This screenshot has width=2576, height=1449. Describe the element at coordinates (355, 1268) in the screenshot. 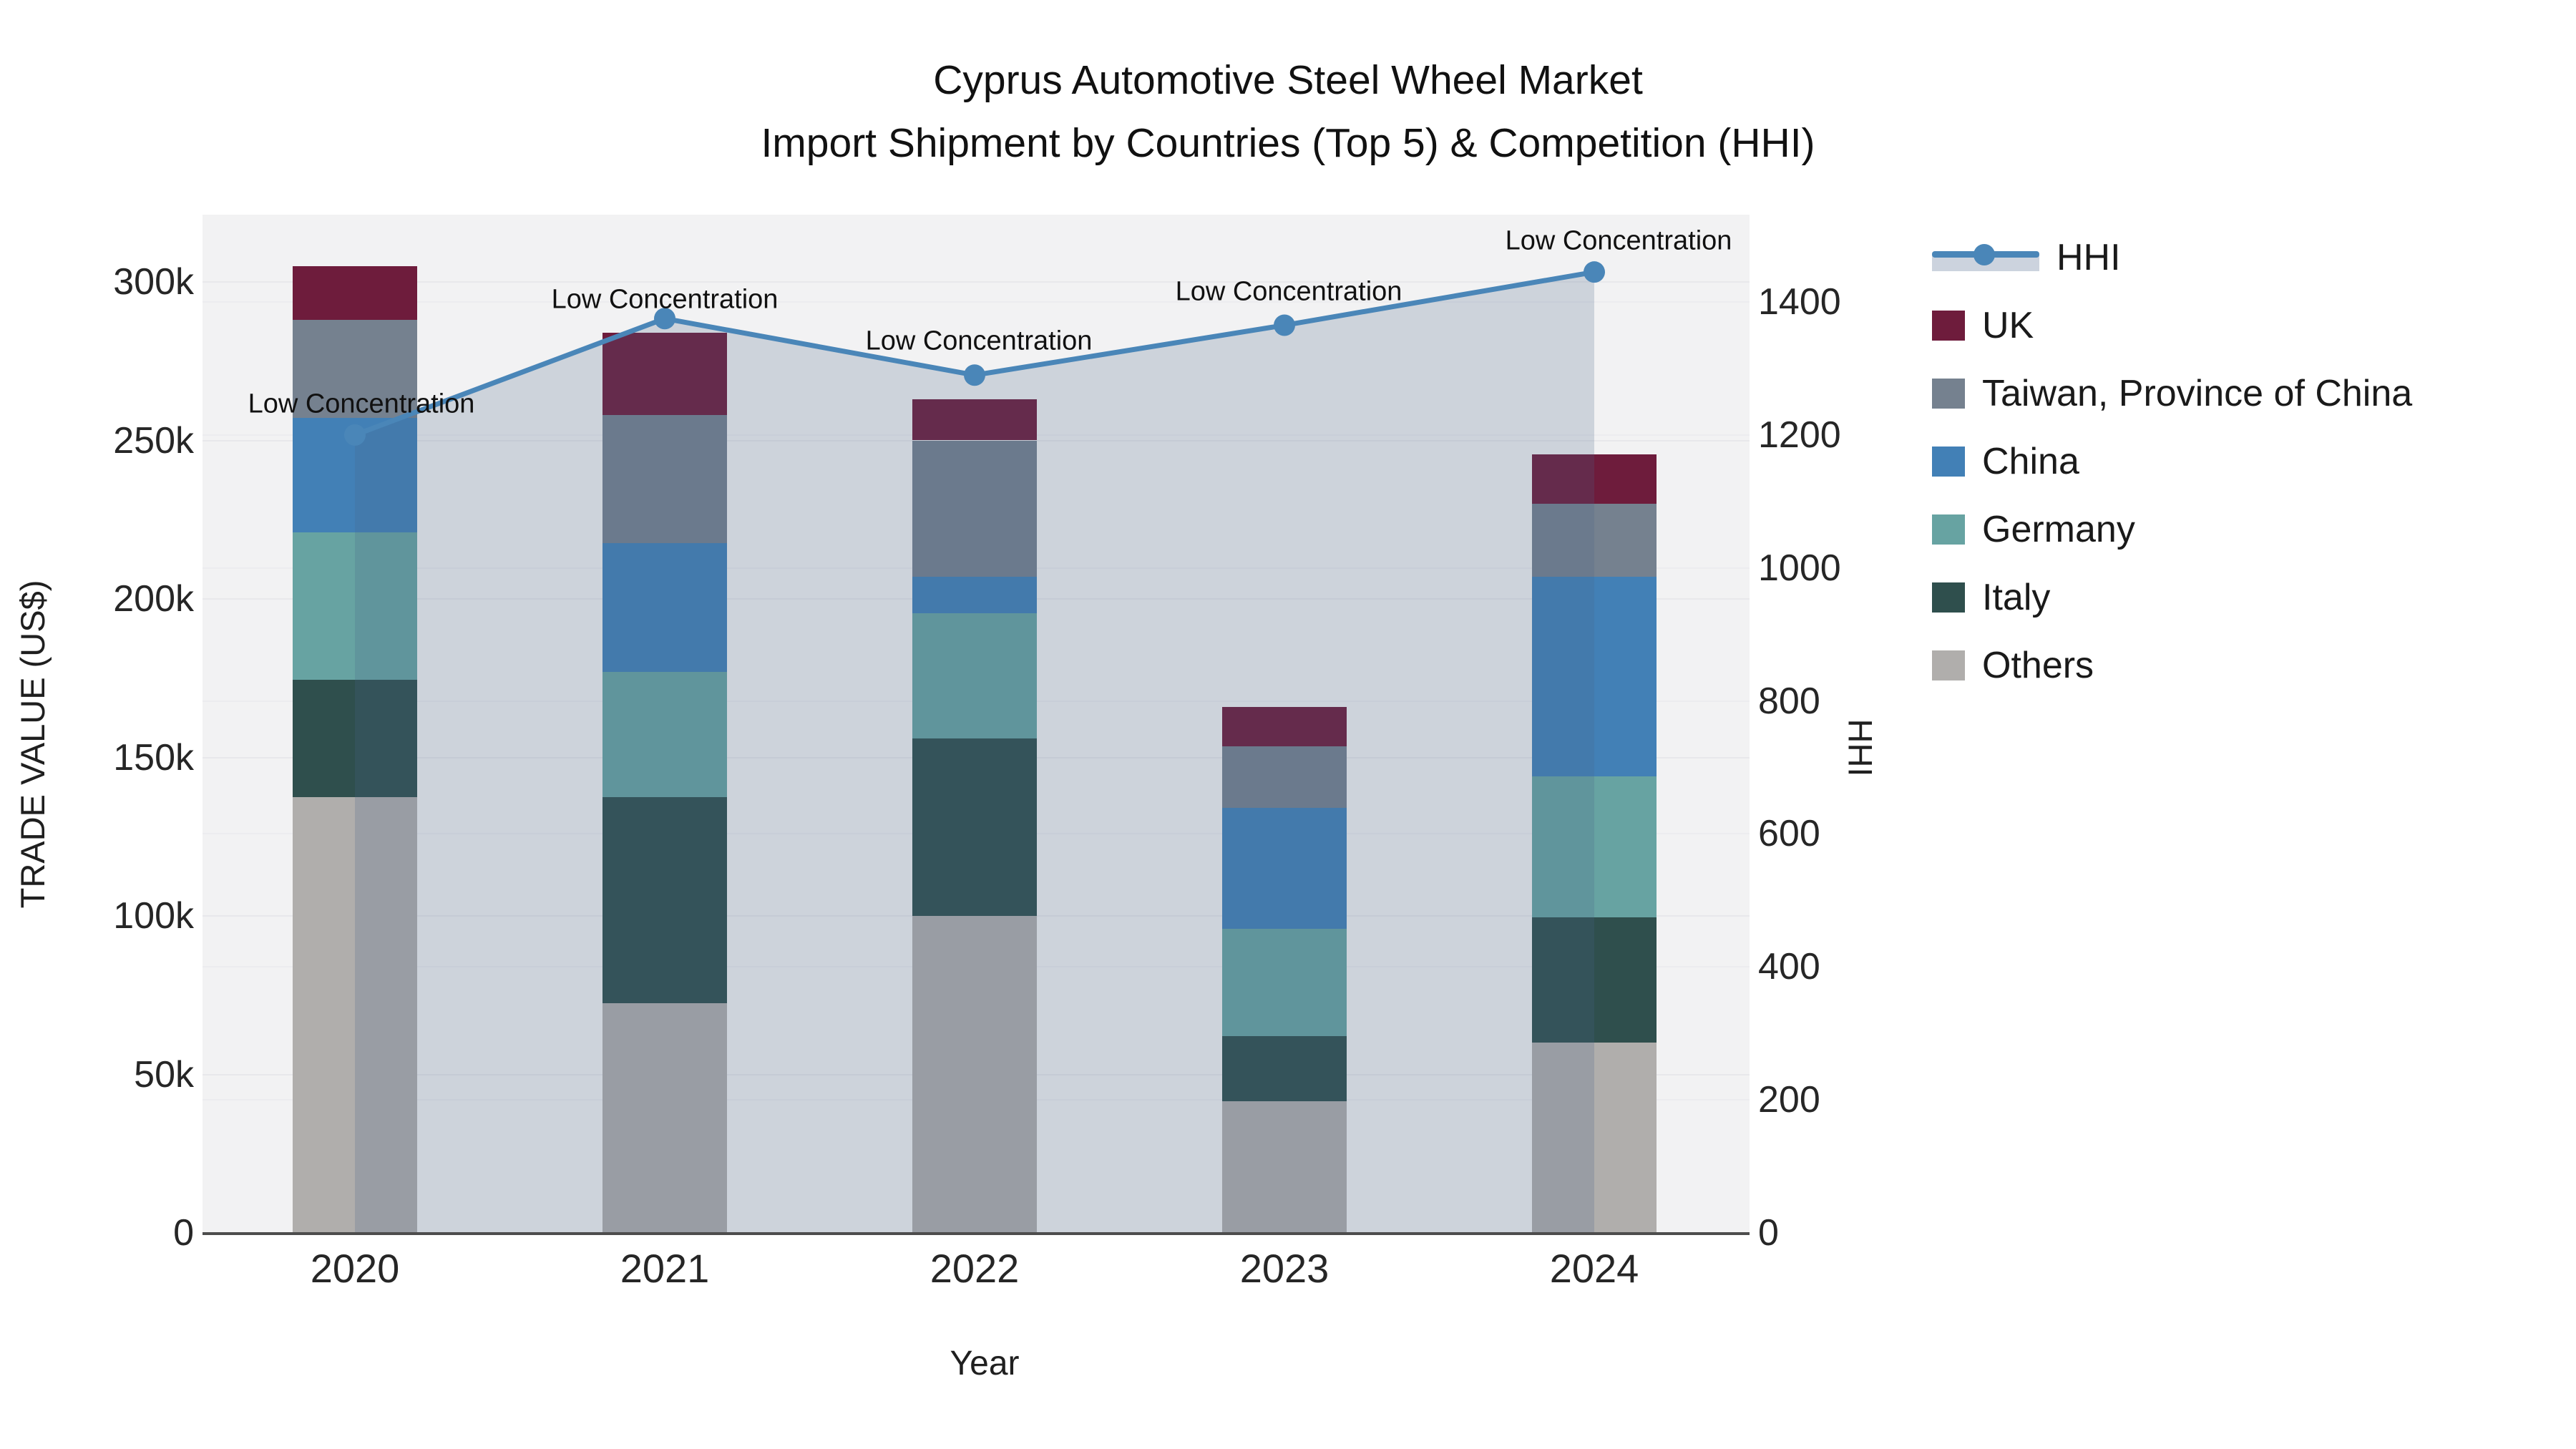

I see `x-tick-label: 2020` at that location.